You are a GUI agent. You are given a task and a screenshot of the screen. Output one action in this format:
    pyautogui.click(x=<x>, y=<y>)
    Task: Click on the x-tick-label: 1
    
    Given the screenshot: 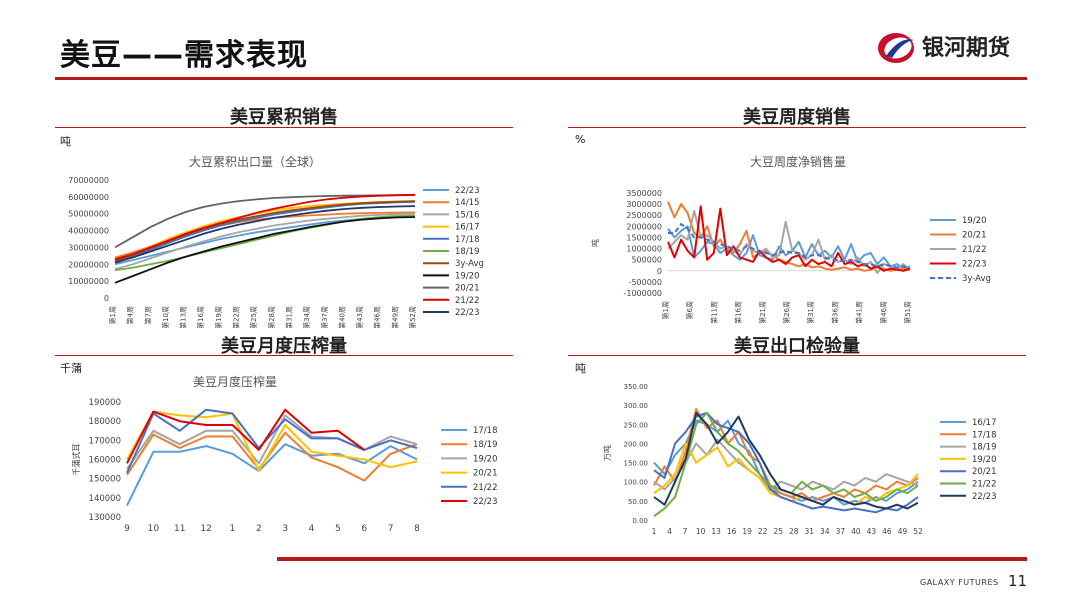 What is the action you would take?
    pyautogui.click(x=233, y=529)
    